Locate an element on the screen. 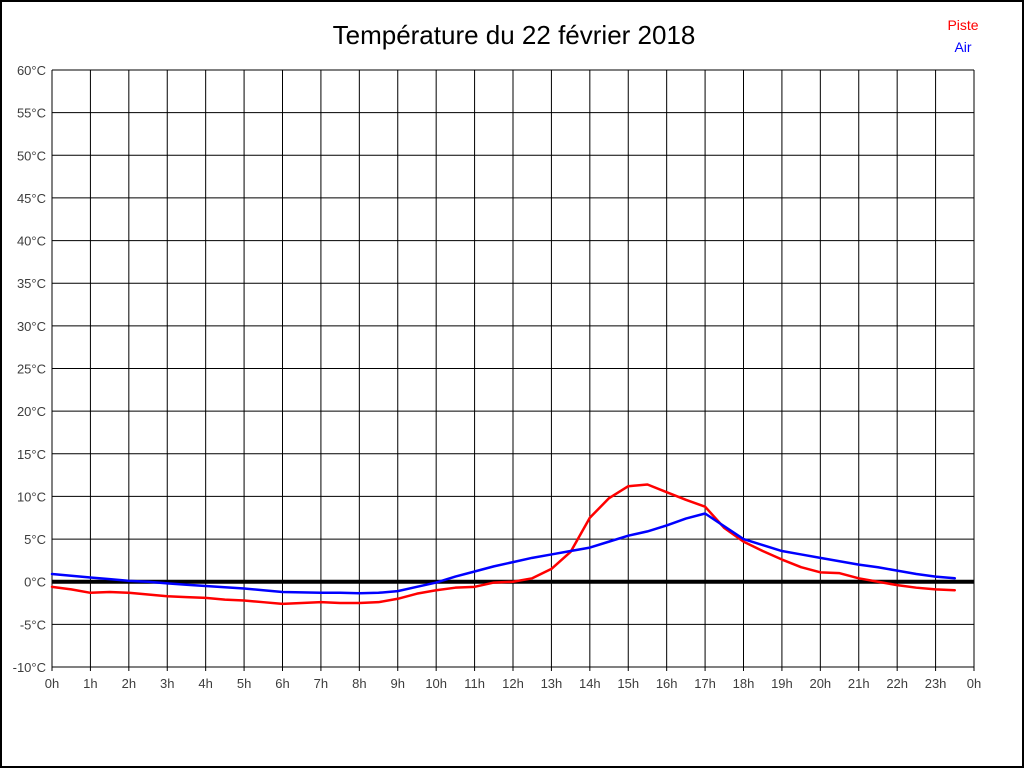  y-tick-label: 30°C is located at coordinates (31, 326).